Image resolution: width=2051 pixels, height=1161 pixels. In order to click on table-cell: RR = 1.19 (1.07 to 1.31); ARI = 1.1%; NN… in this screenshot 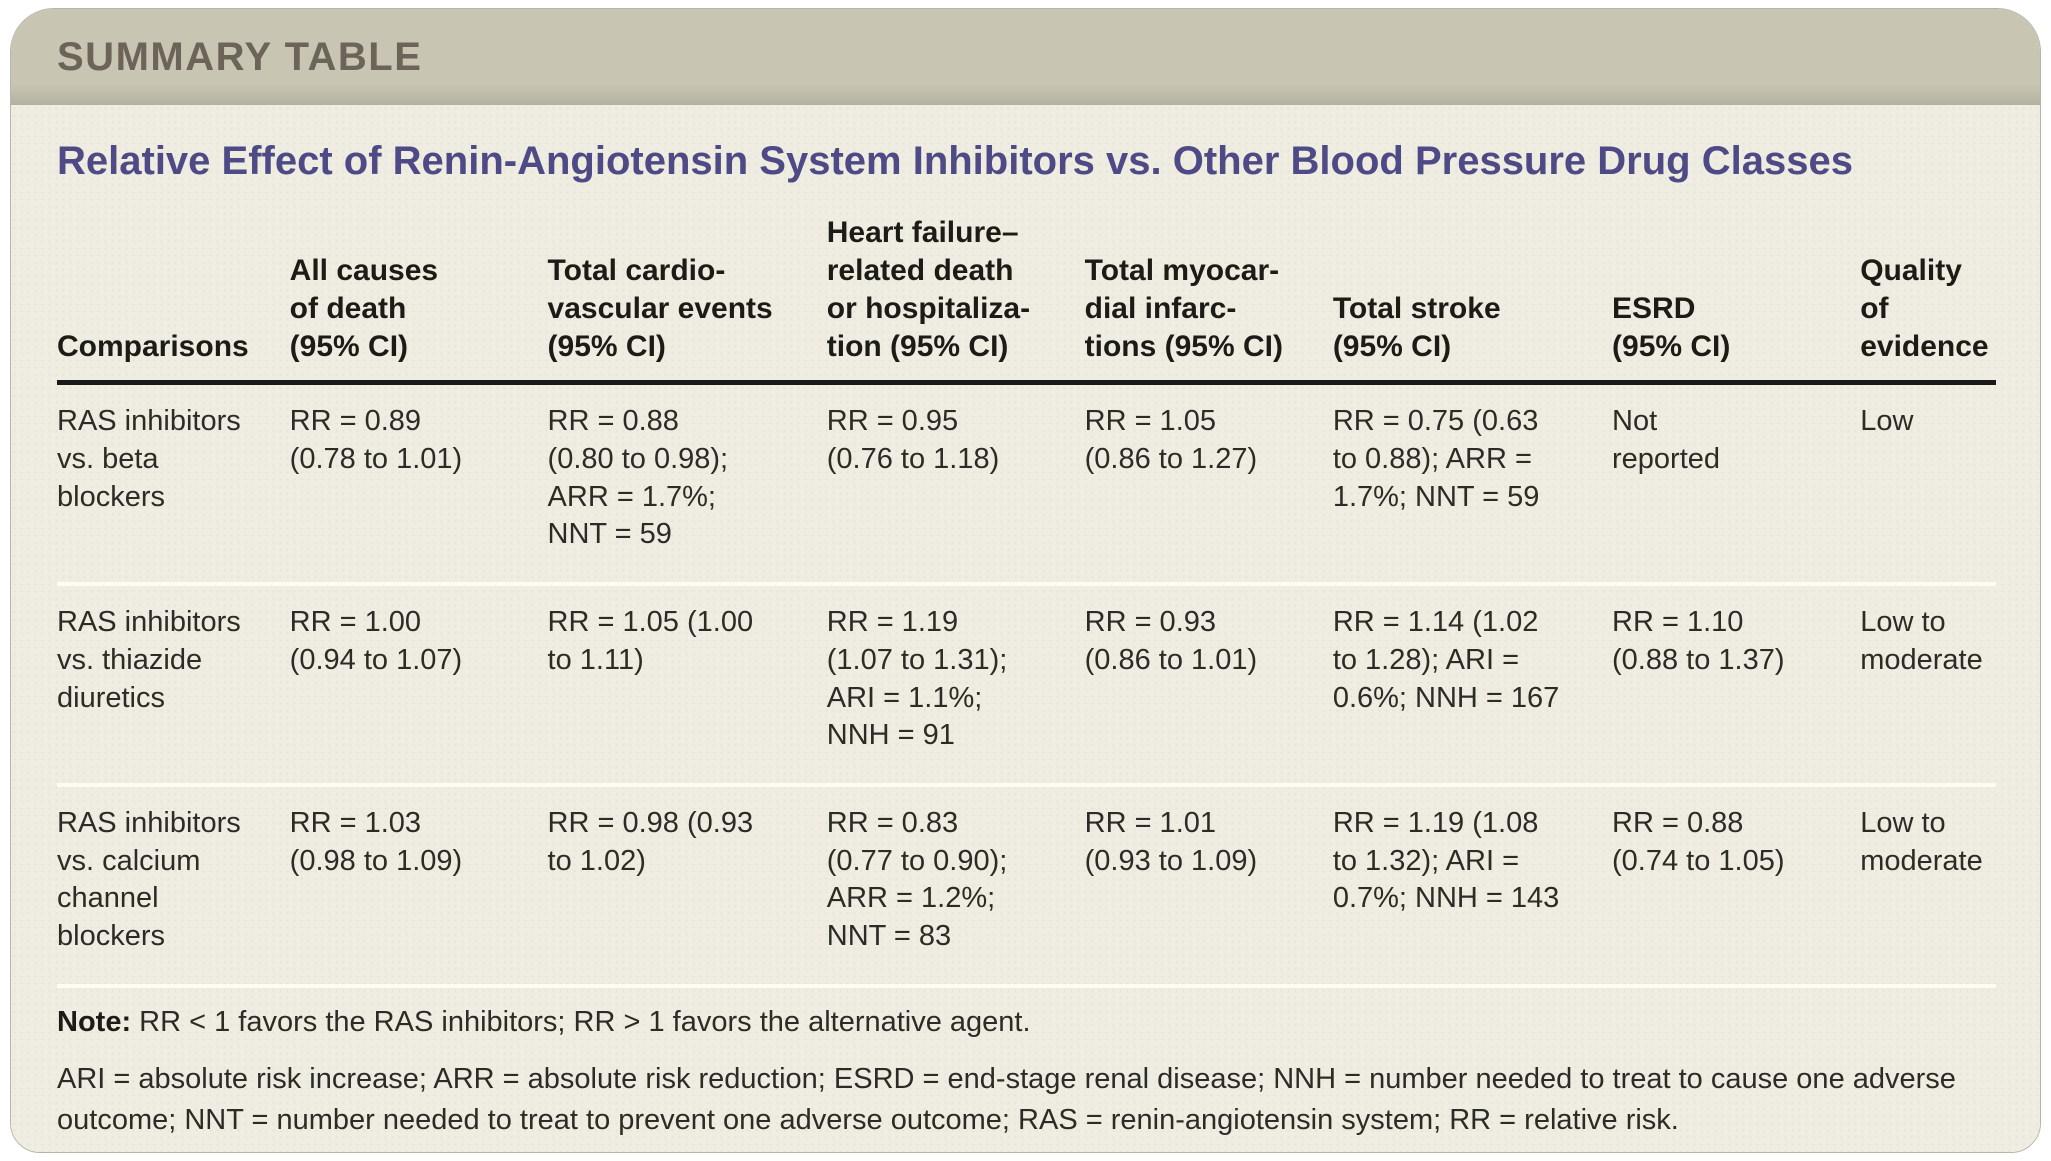, I will do `click(955, 683)`.